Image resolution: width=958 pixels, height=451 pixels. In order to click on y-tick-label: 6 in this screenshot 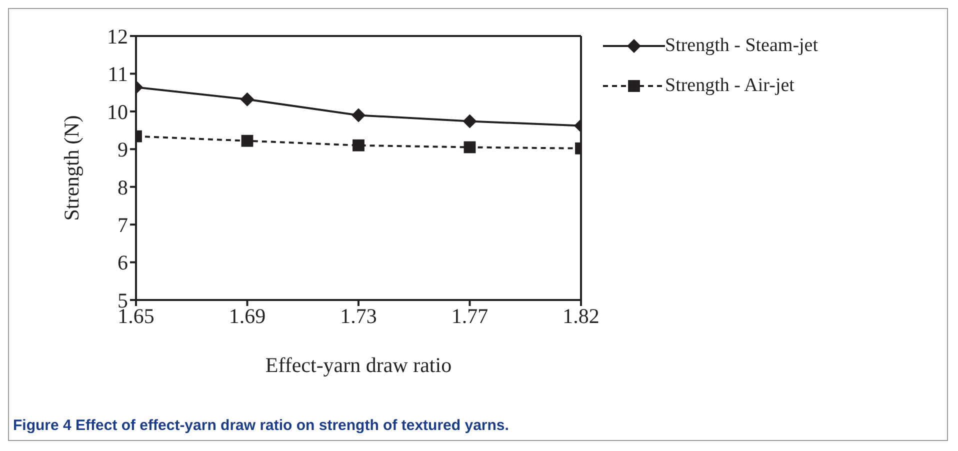, I will do `click(123, 262)`.